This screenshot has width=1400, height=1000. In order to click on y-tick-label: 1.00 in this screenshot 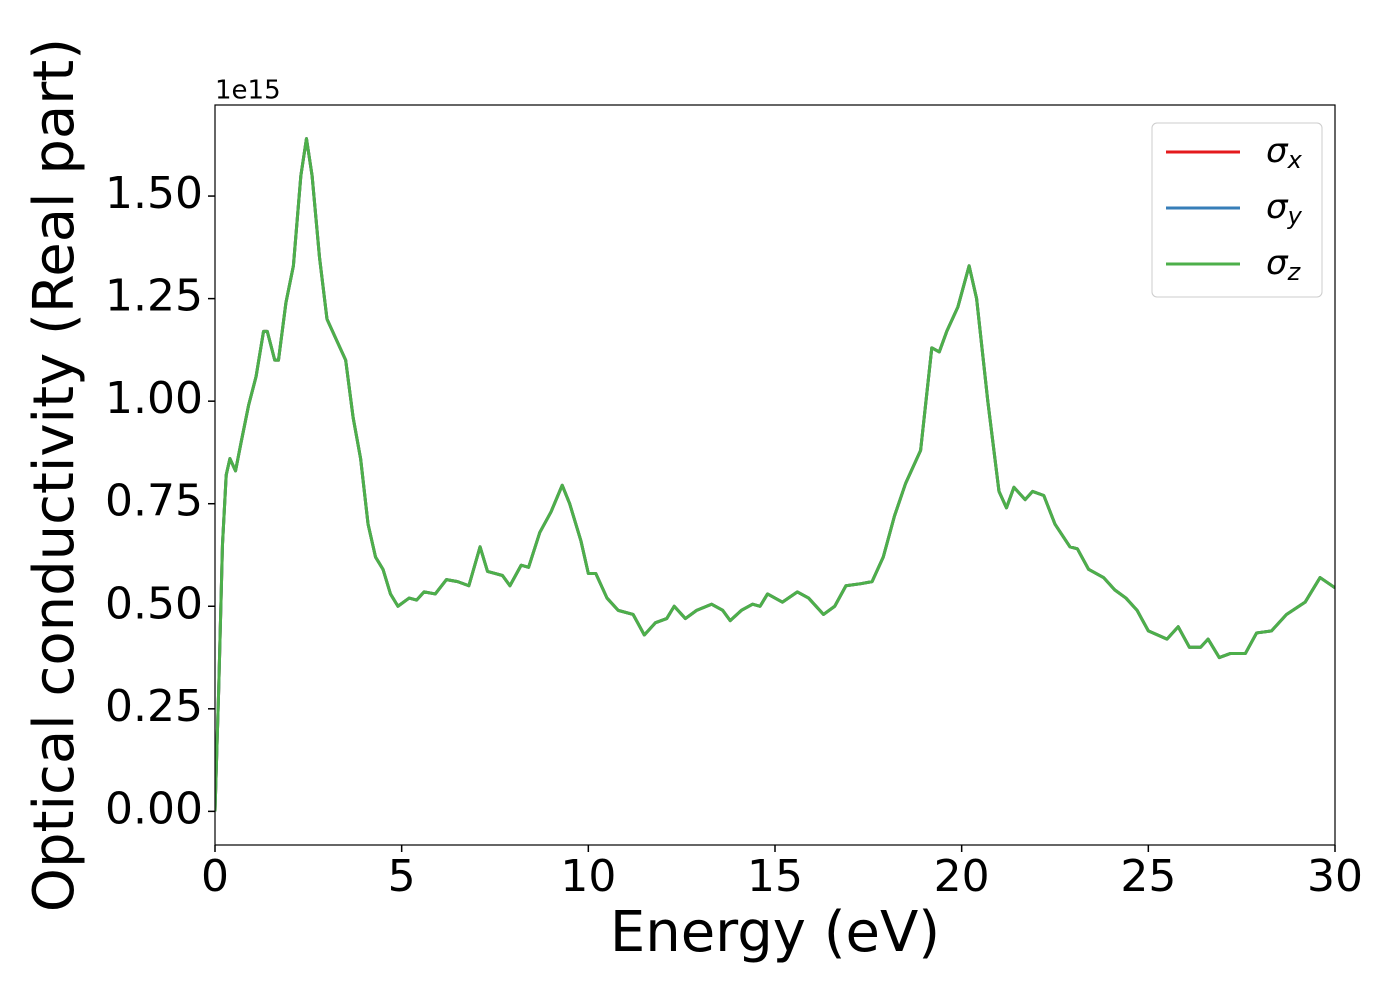, I will do `click(154, 398)`.